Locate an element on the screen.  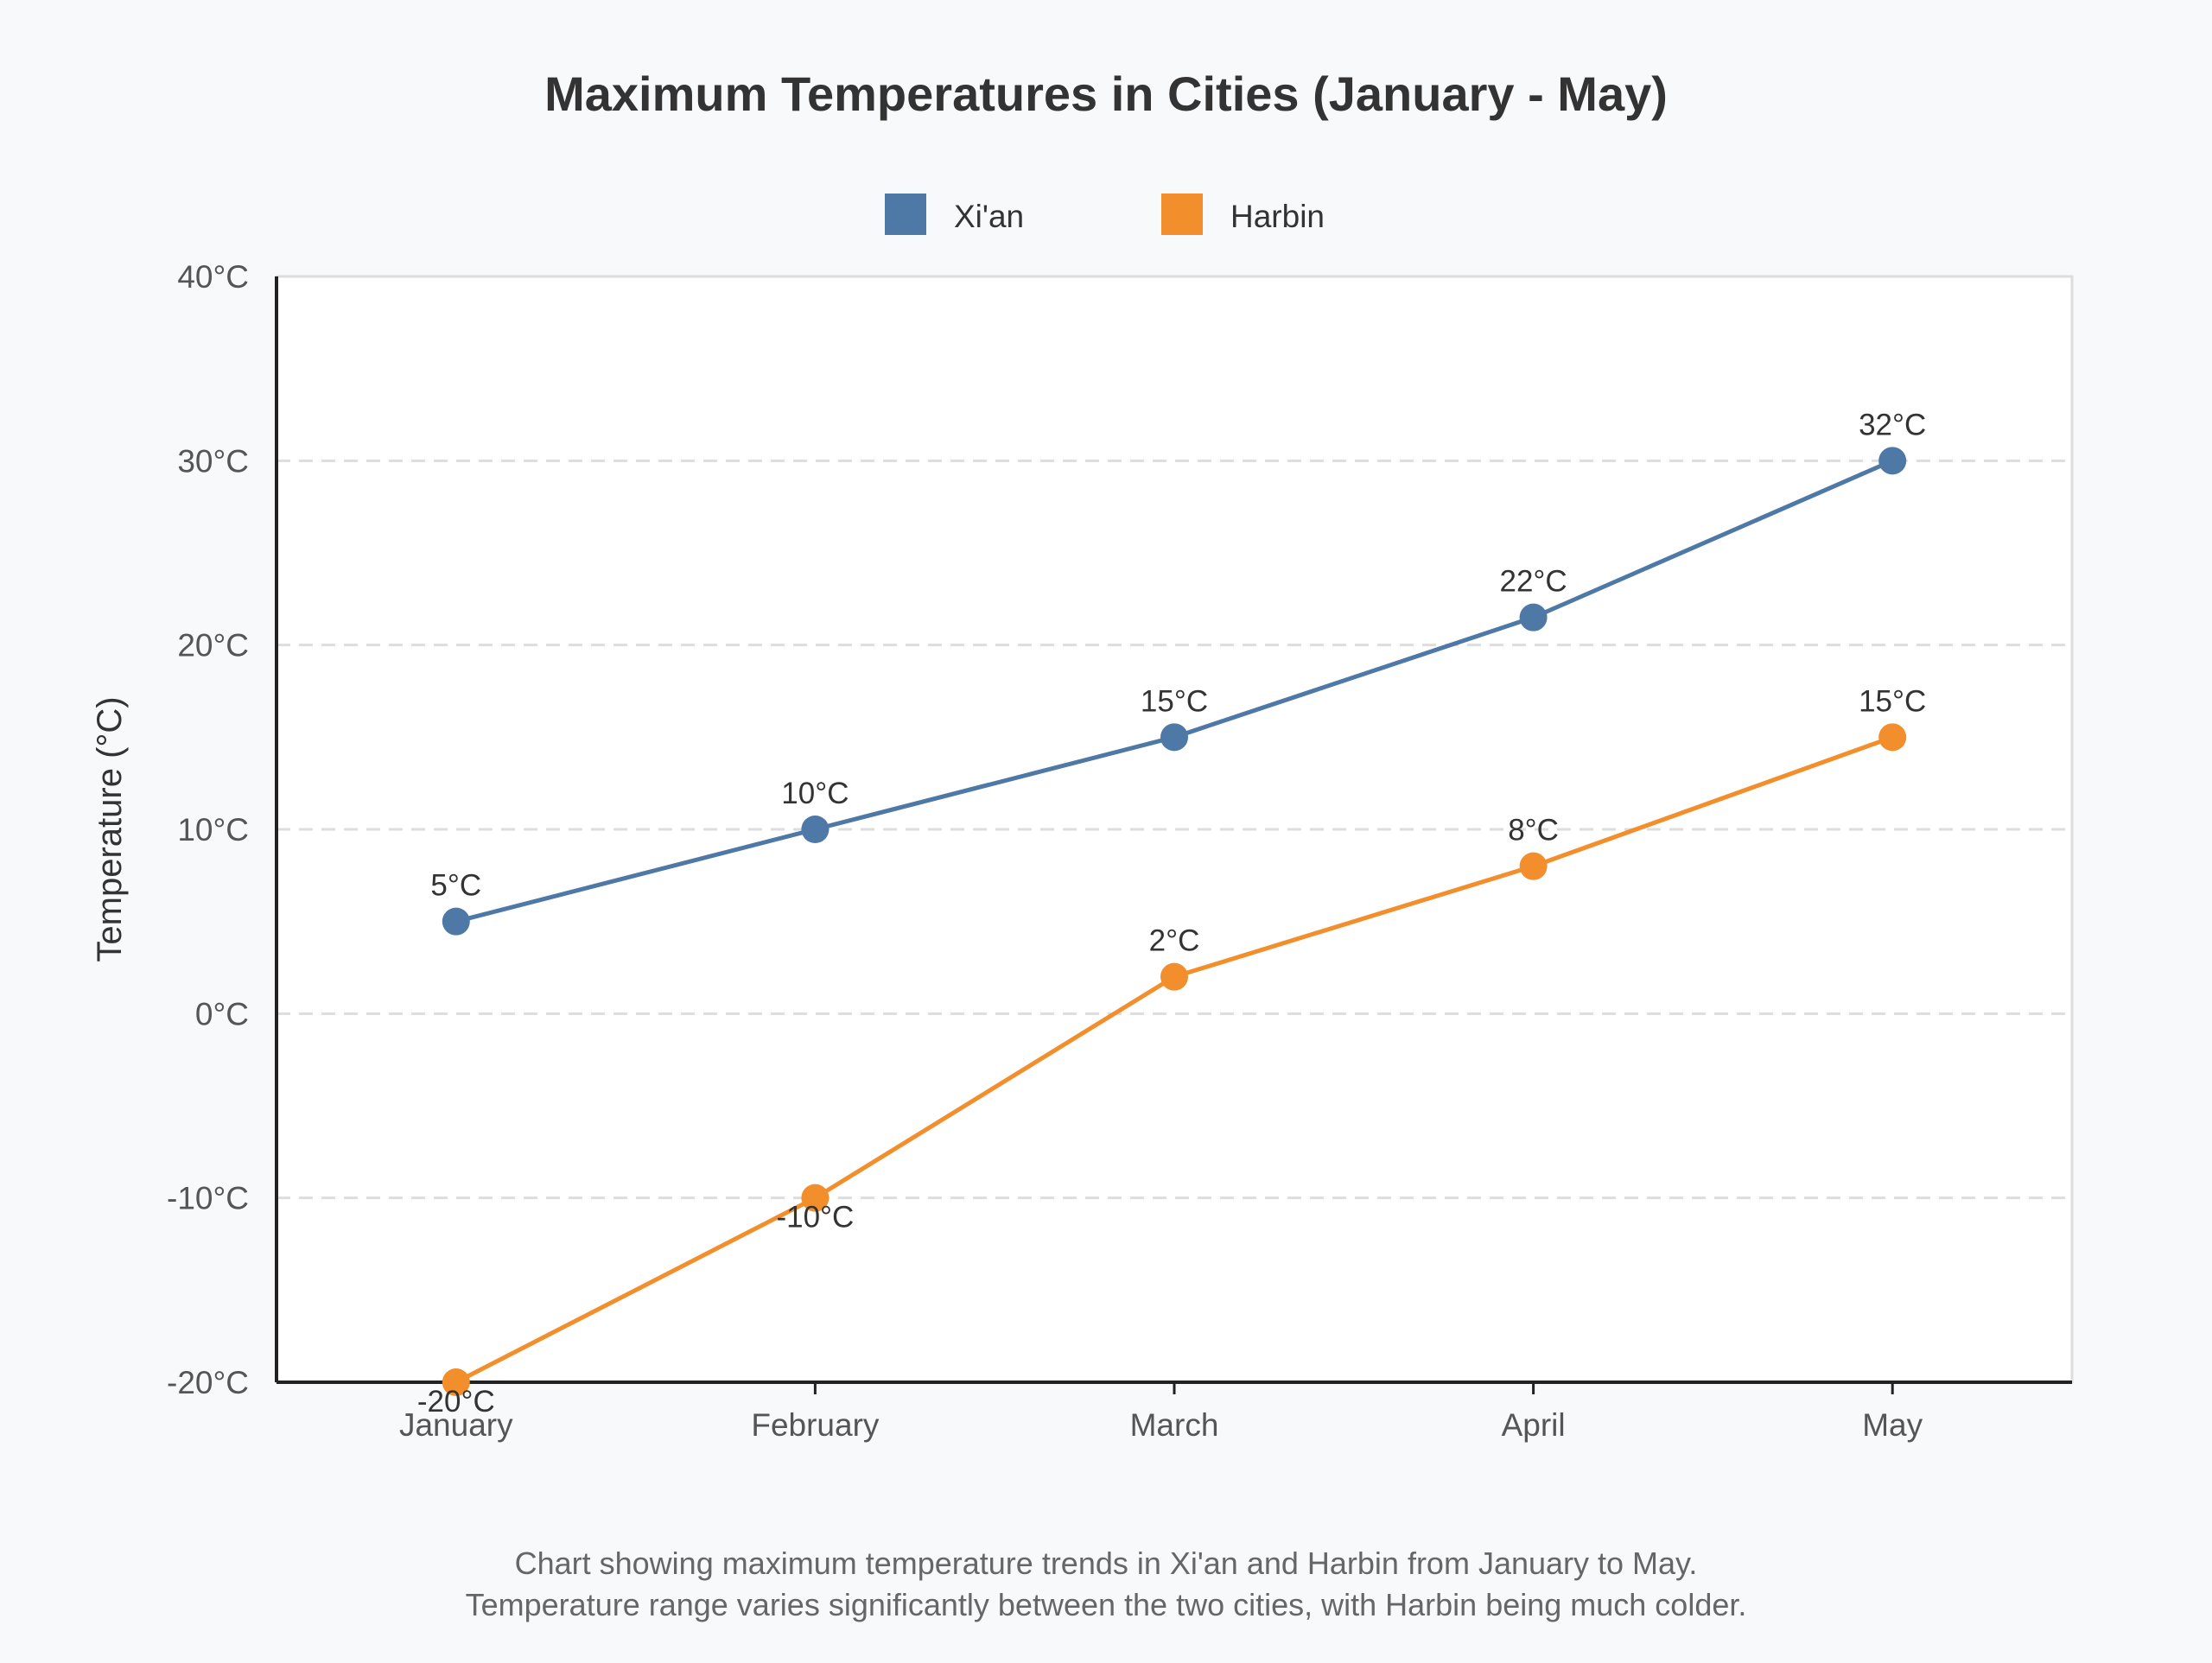
data-label: 10°C is located at coordinates (815, 794).